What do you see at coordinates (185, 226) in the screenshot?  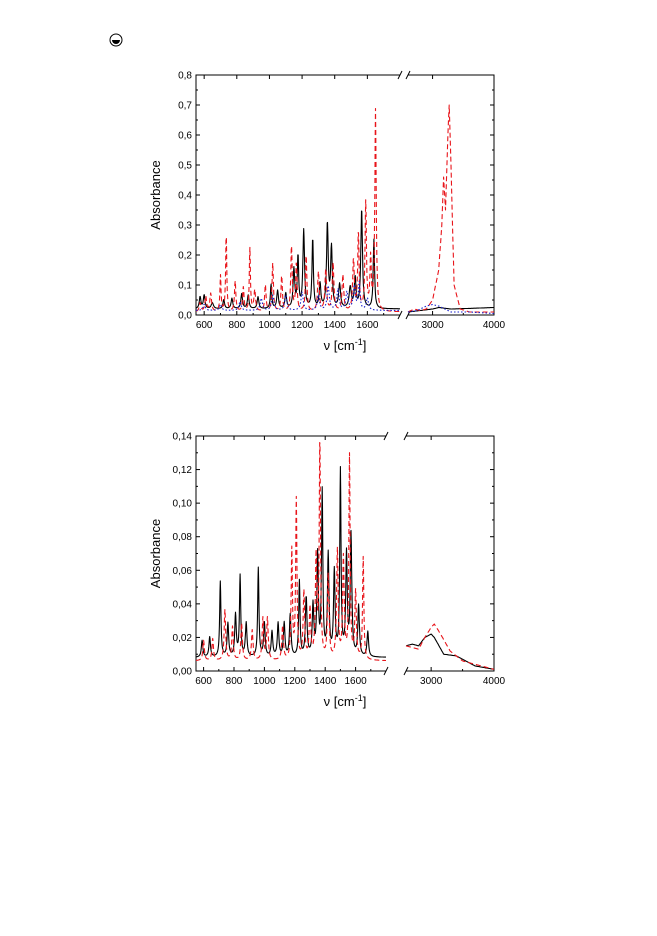 I see `y-tick-label: 0,3` at bounding box center [185, 226].